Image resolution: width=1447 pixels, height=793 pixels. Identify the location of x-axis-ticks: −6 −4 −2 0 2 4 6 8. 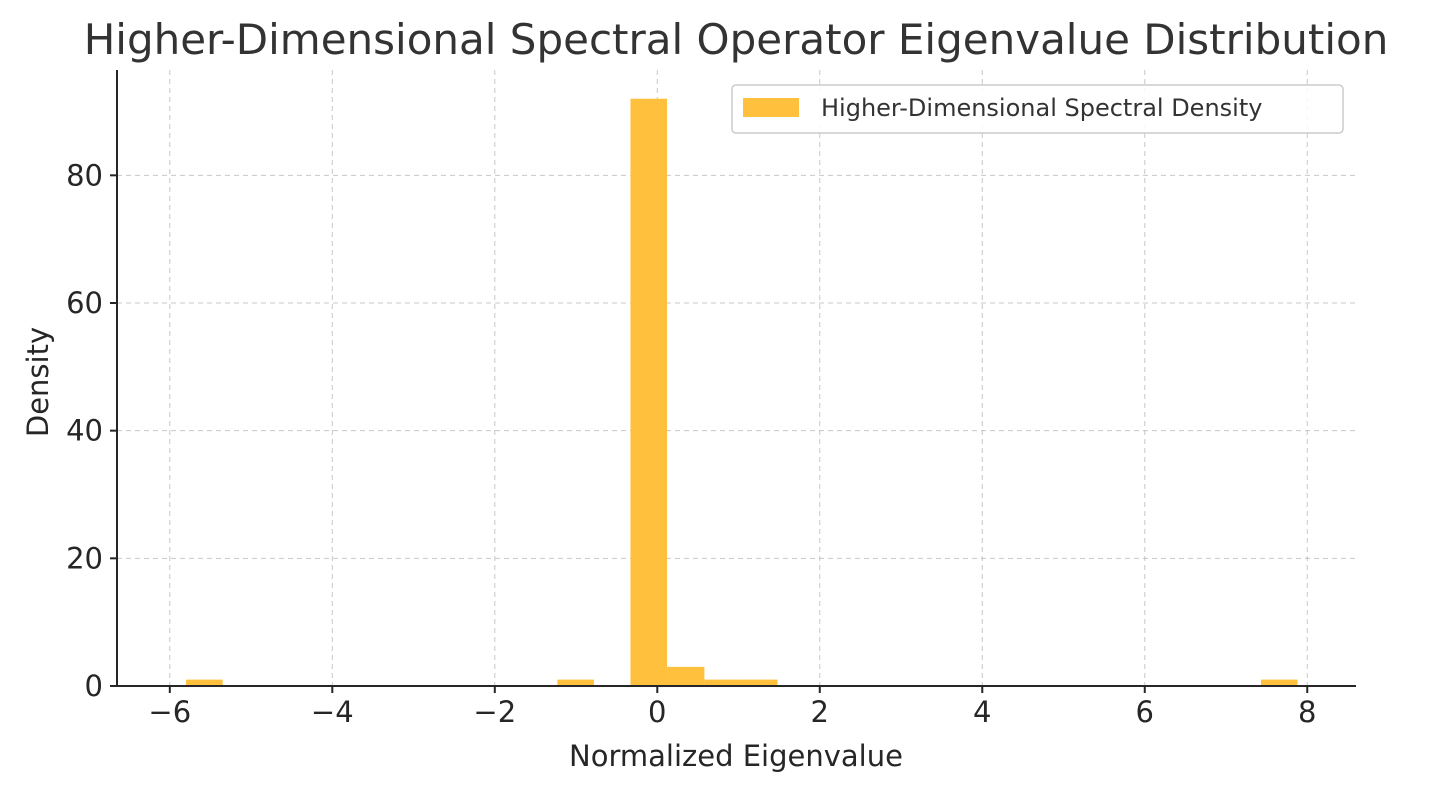
(732, 707).